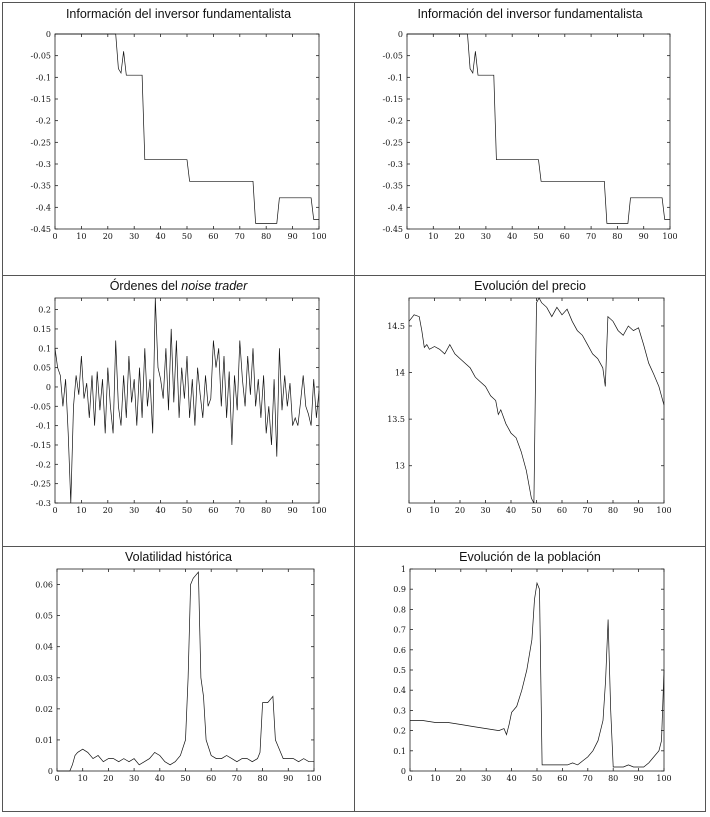 Image resolution: width=710 pixels, height=817 pixels. I want to click on chart-svg: 0 10 20 30 40 50 60 70 80 90 100 14.5 14 13.5 13, so click(529, 406).